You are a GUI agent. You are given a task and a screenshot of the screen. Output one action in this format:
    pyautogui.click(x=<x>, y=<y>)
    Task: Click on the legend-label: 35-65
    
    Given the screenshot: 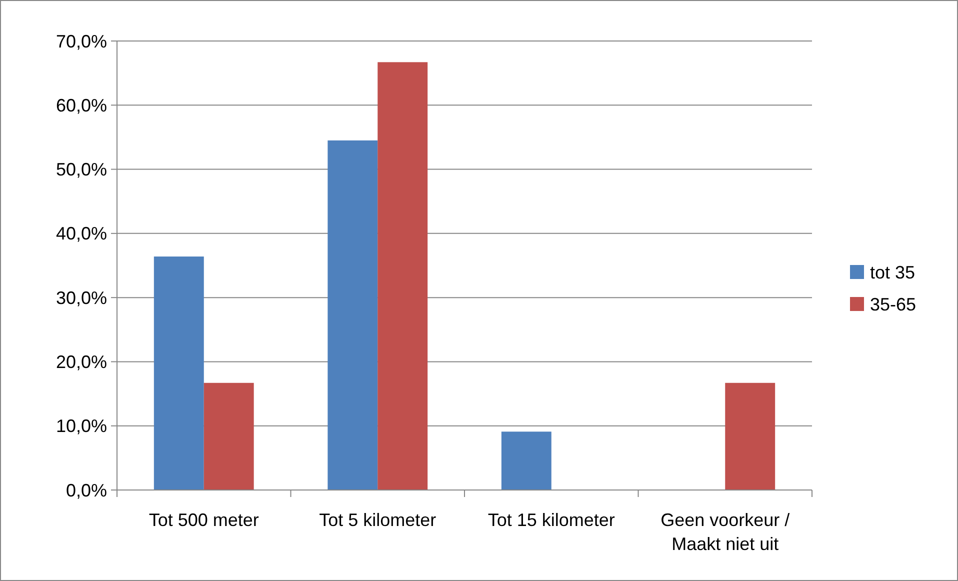 What is the action you would take?
    pyautogui.click(x=893, y=304)
    